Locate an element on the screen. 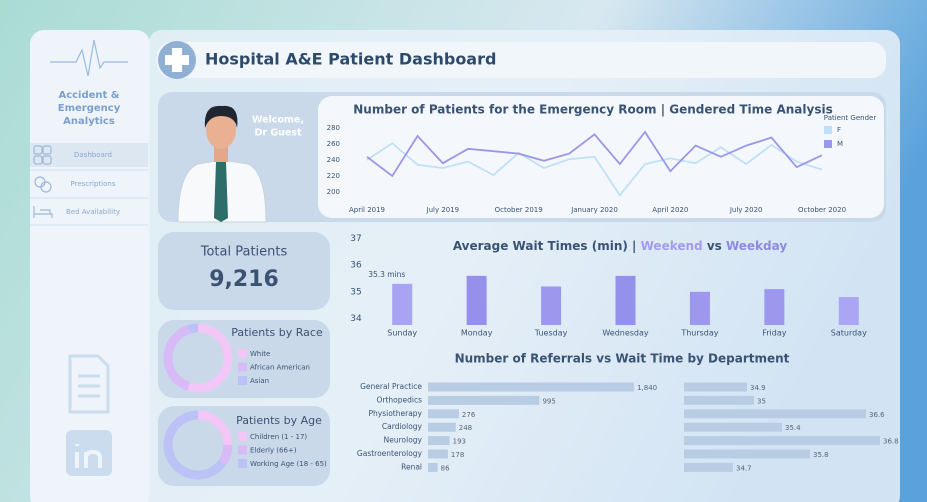  value-label: 178 is located at coordinates (457, 455).